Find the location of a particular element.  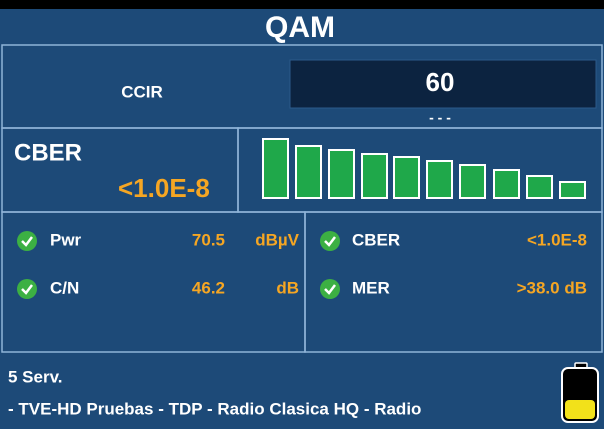

channel-label: CCIR is located at coordinates (142, 91).